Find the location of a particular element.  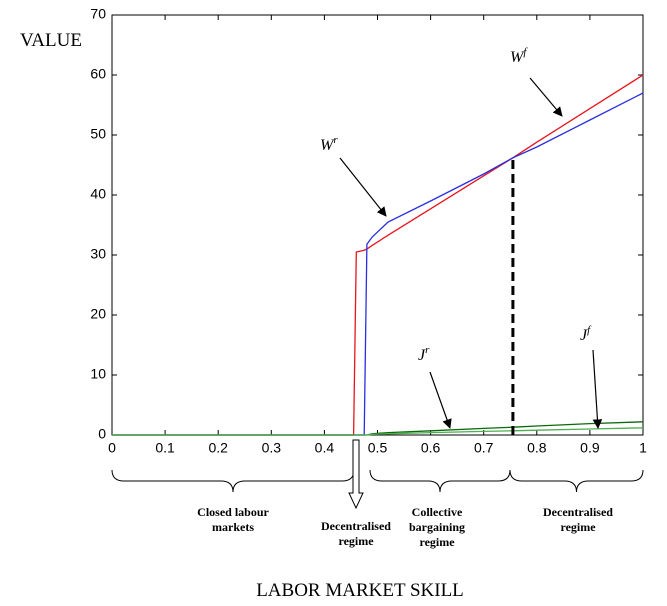

x-tick-label: 0.5 is located at coordinates (378, 448).